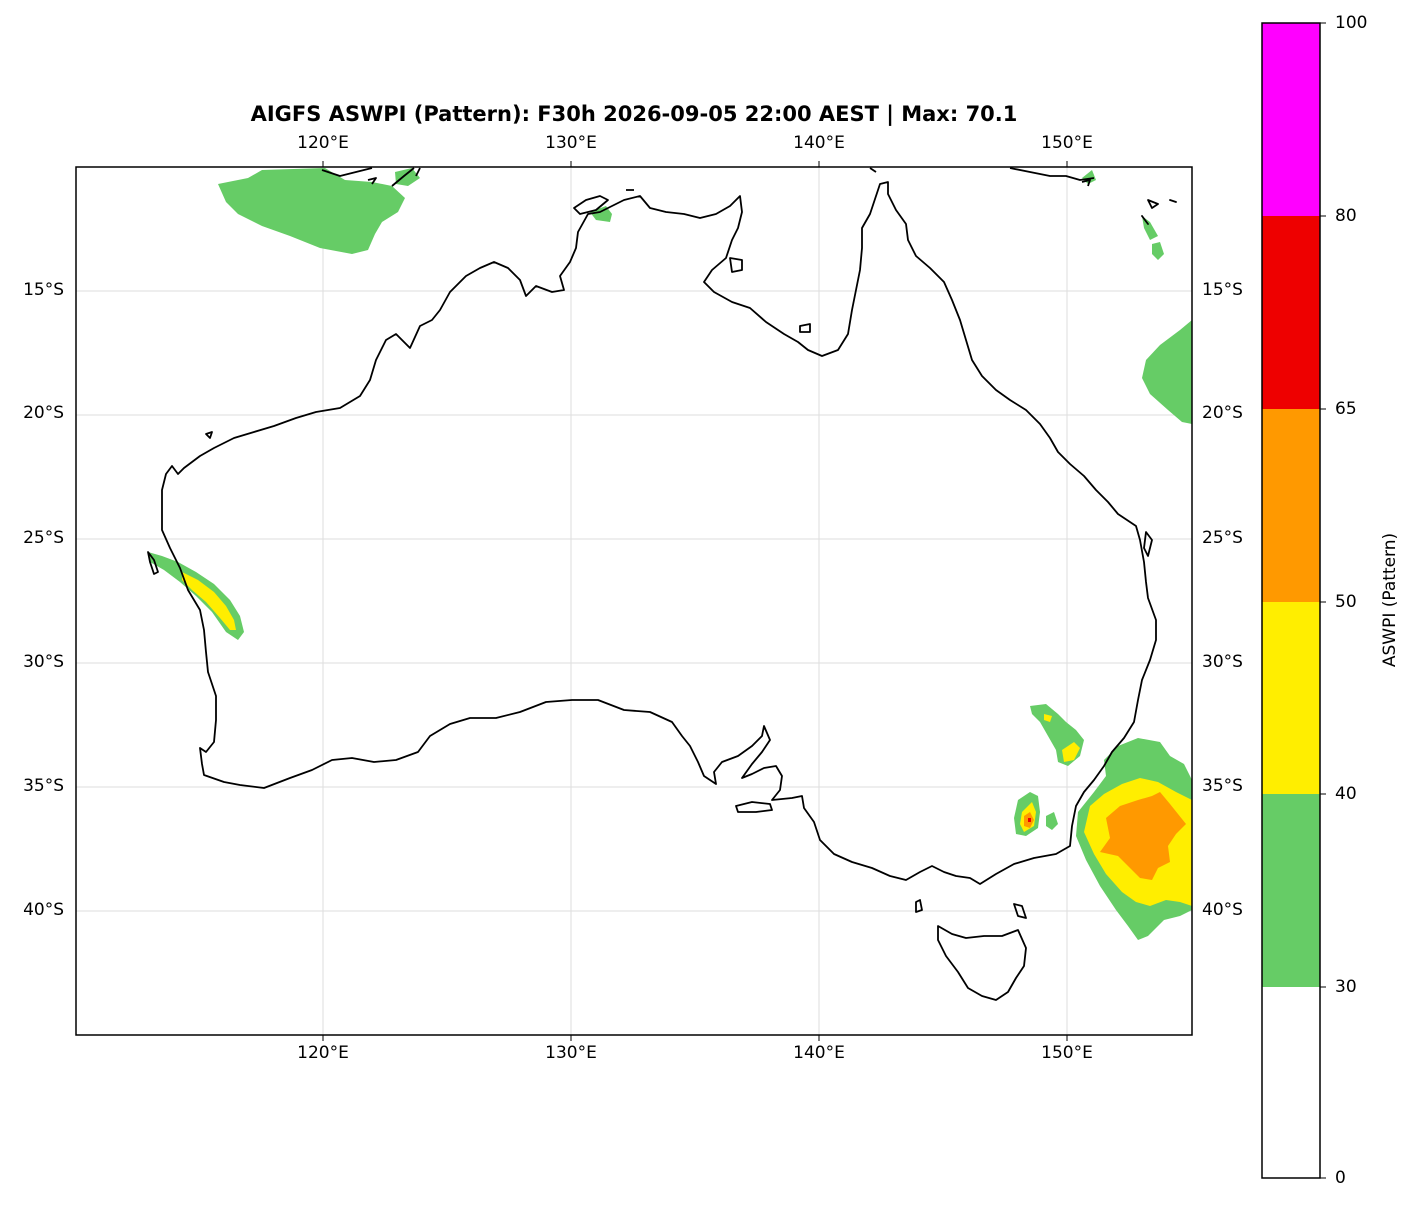 This screenshot has height=1205, width=1416. Describe the element at coordinates (805, 328) in the screenshot. I see `coastline-mornington` at that location.